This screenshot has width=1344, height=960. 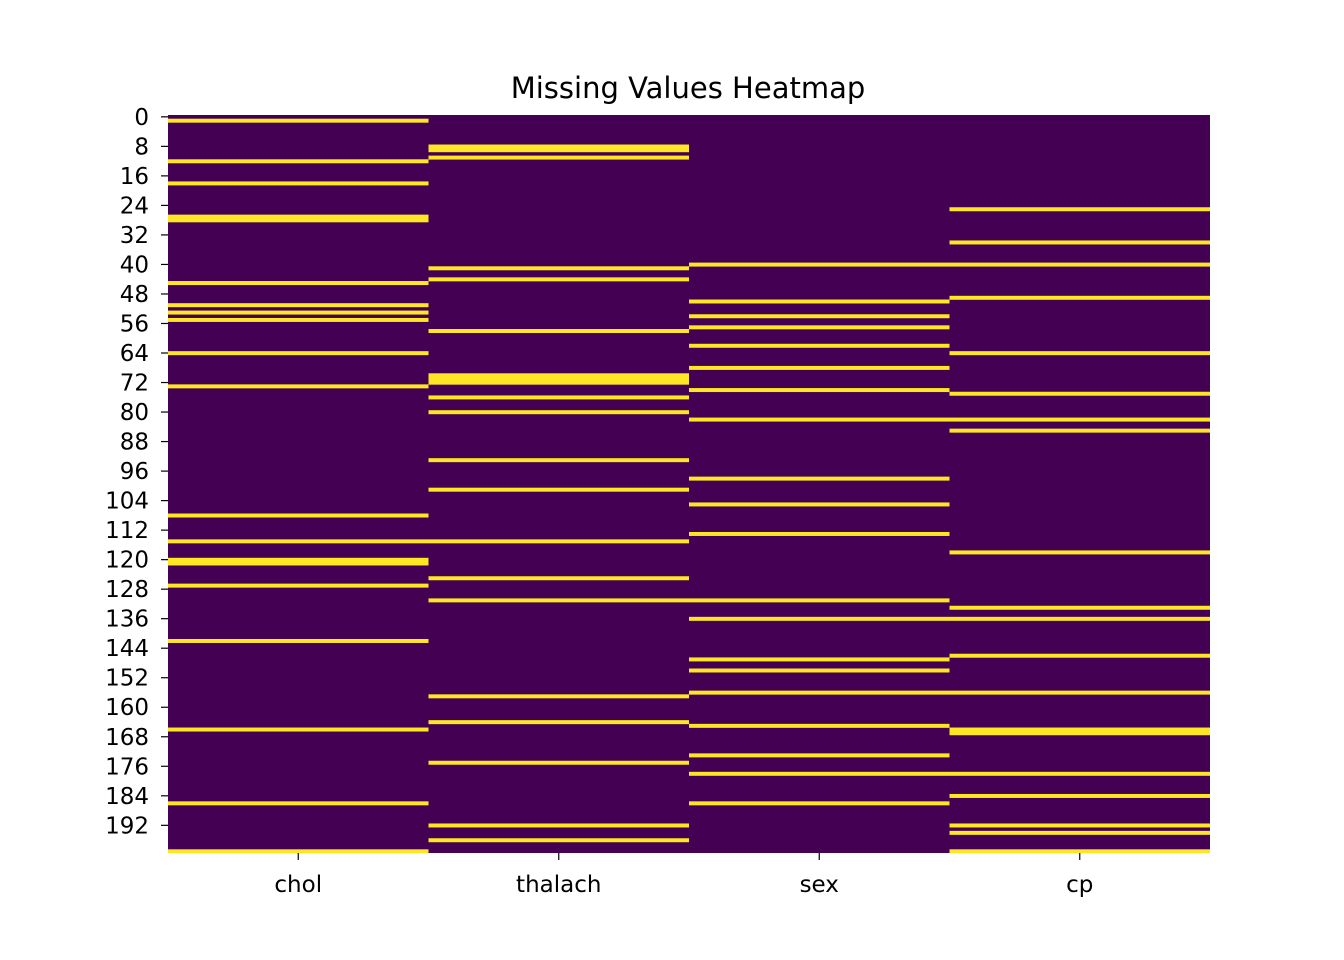 What do you see at coordinates (819, 484) in the screenshot?
I see `heatmap-column-sex` at bounding box center [819, 484].